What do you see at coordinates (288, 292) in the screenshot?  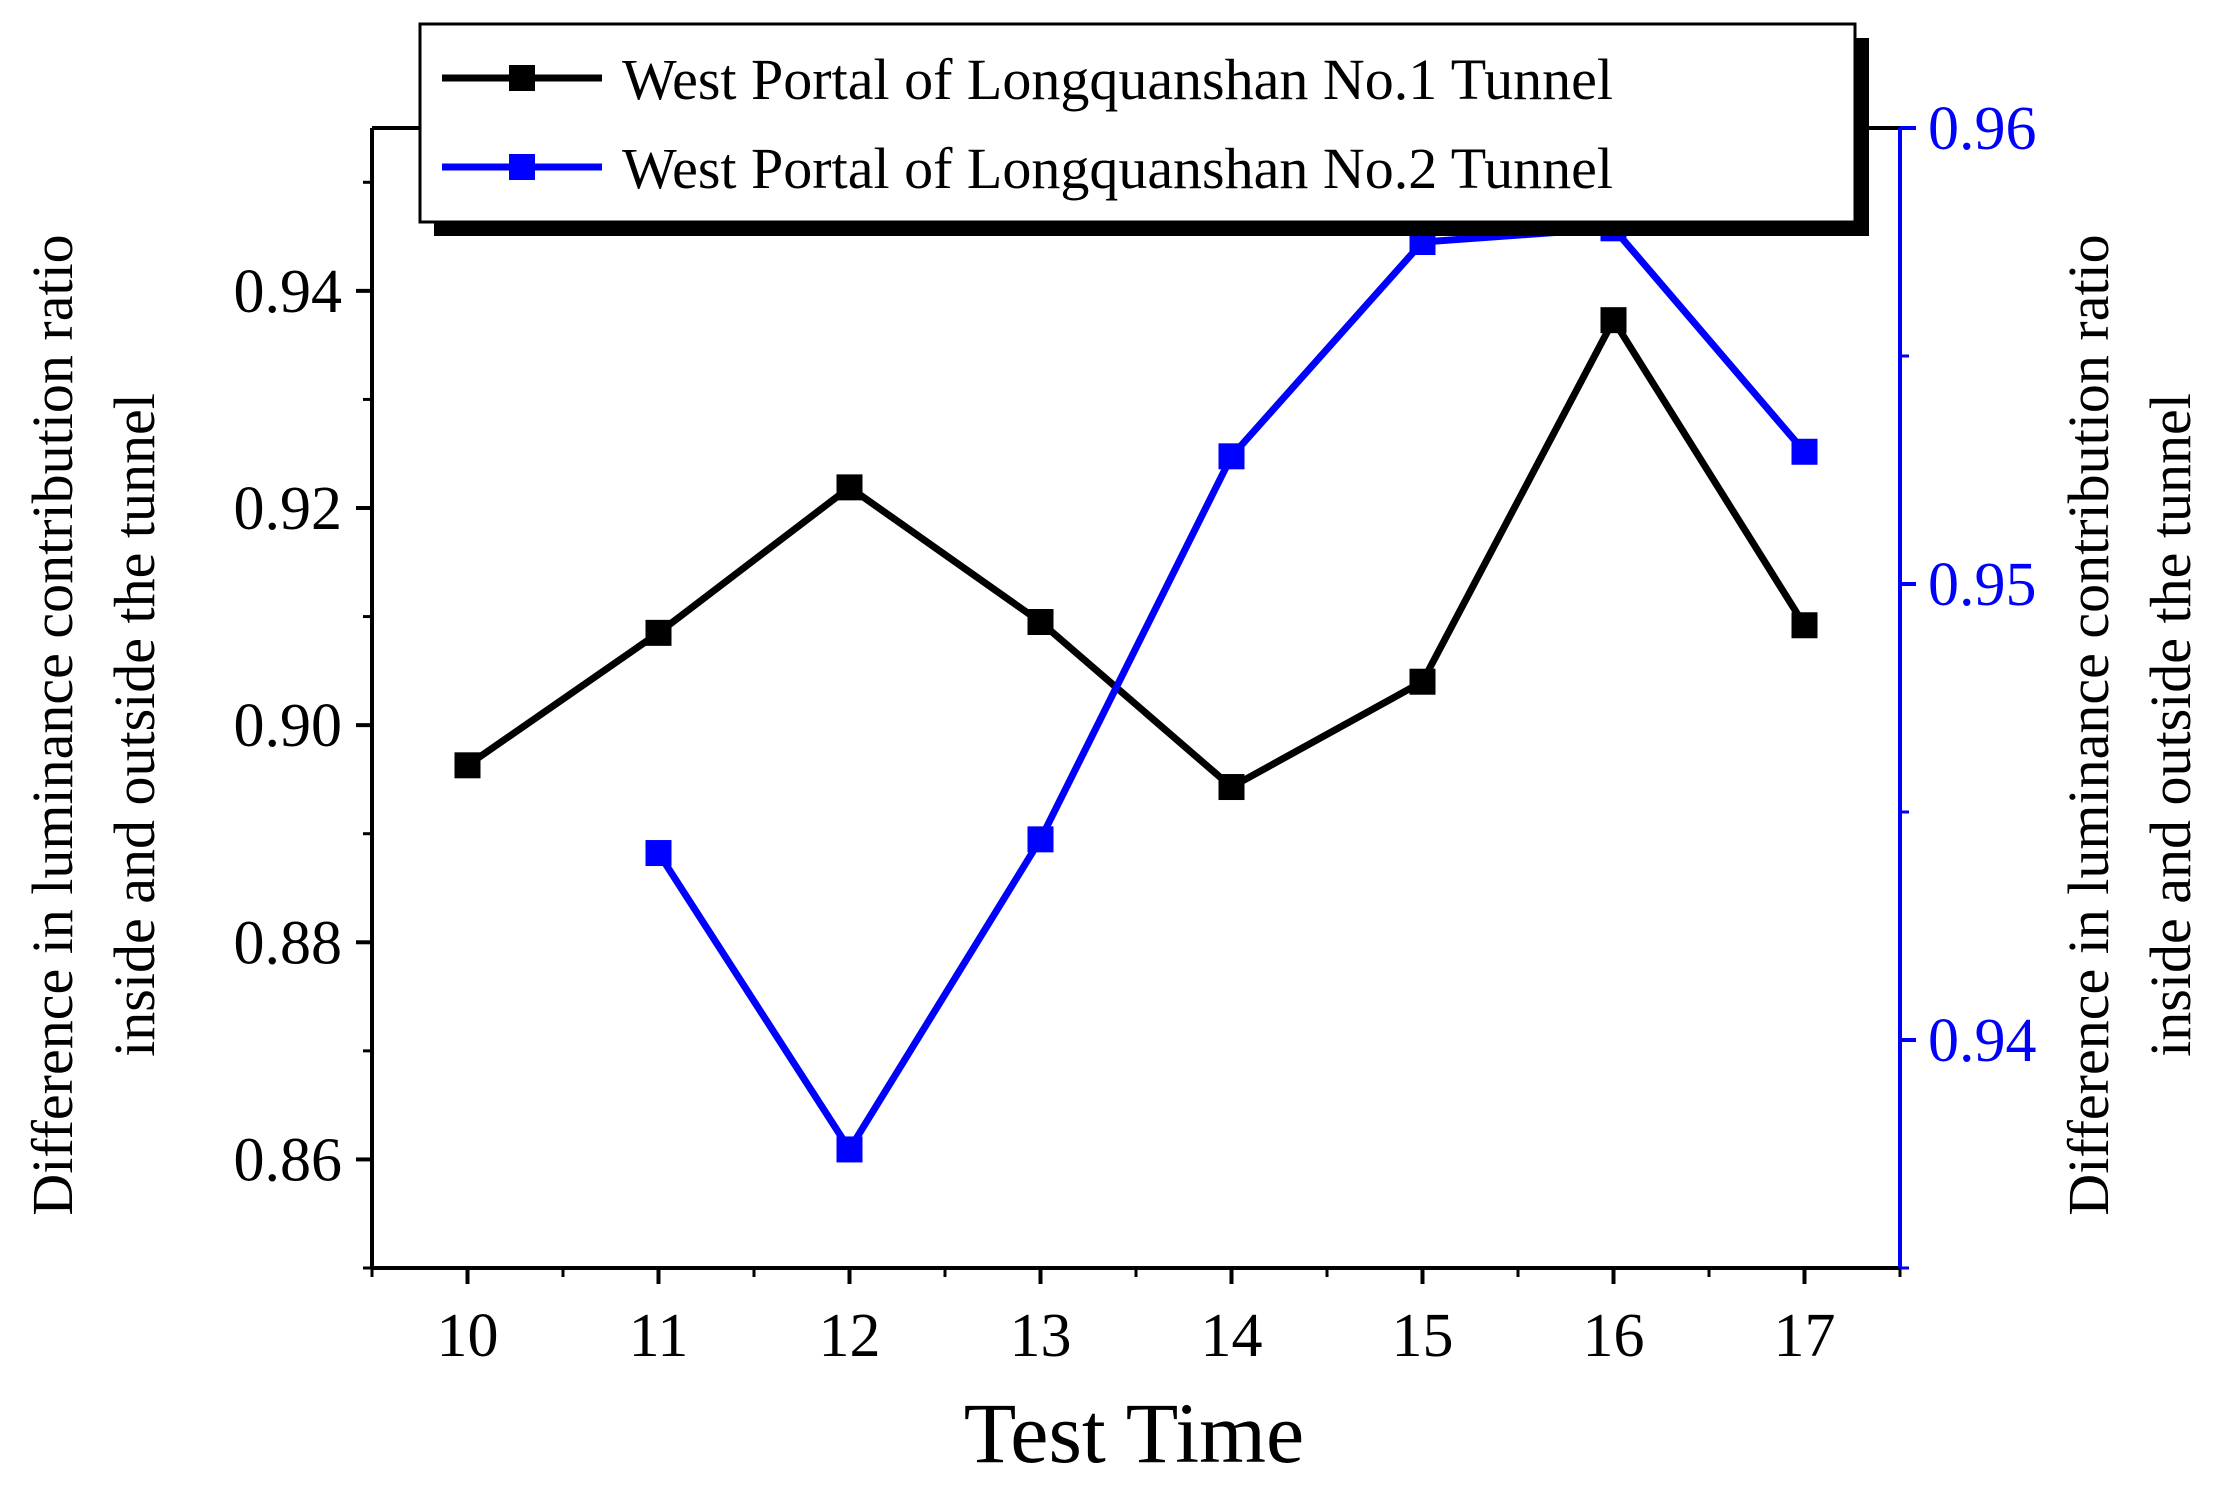 I see `y-left-tick-label-0.94: 0.94` at bounding box center [288, 292].